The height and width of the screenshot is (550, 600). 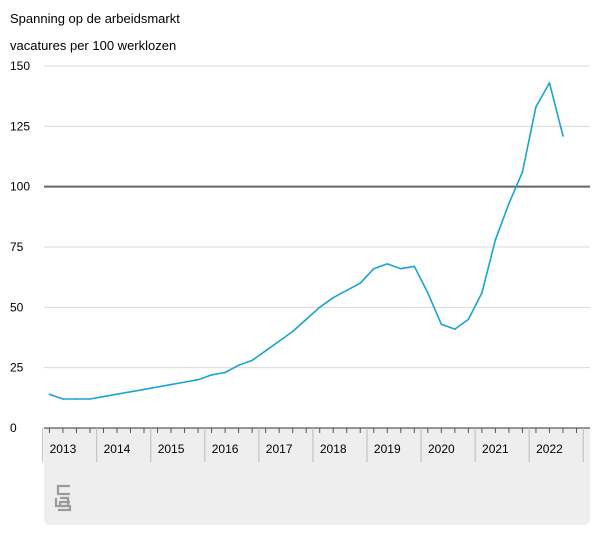 I want to click on x-tick-label: 2014, so click(x=117, y=449).